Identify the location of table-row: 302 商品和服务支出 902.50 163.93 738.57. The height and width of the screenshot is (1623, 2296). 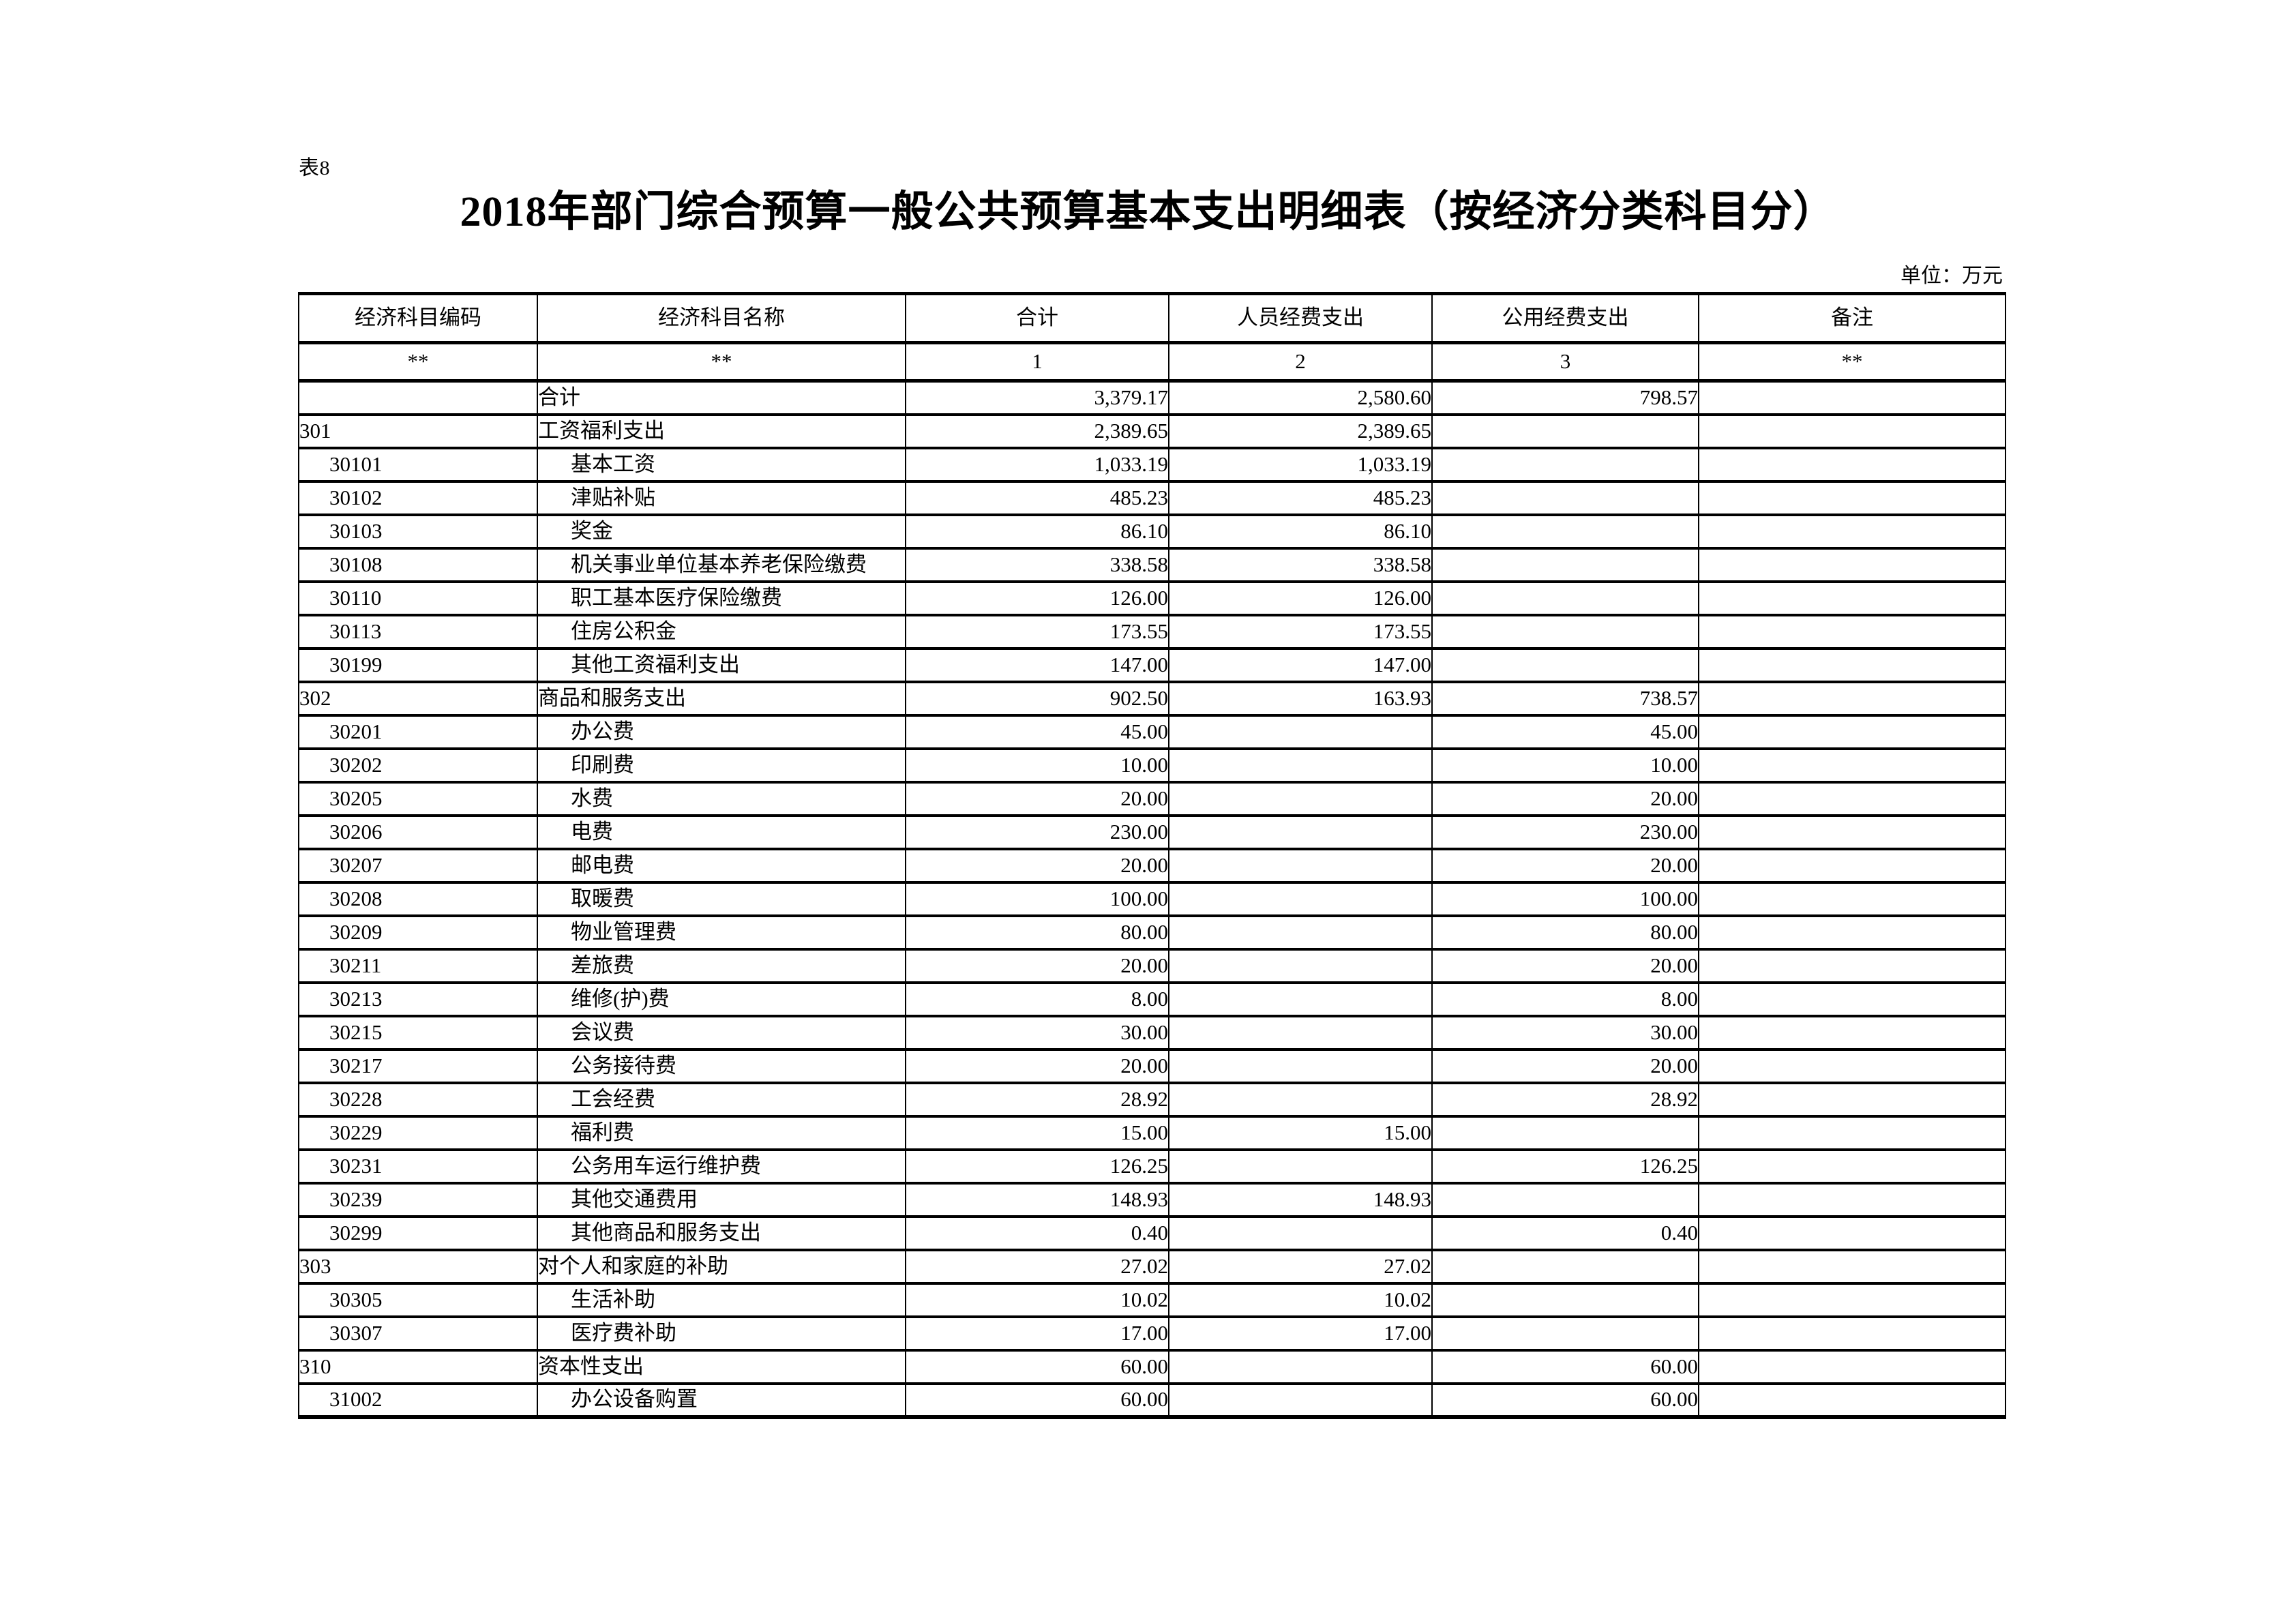
(1152, 699).